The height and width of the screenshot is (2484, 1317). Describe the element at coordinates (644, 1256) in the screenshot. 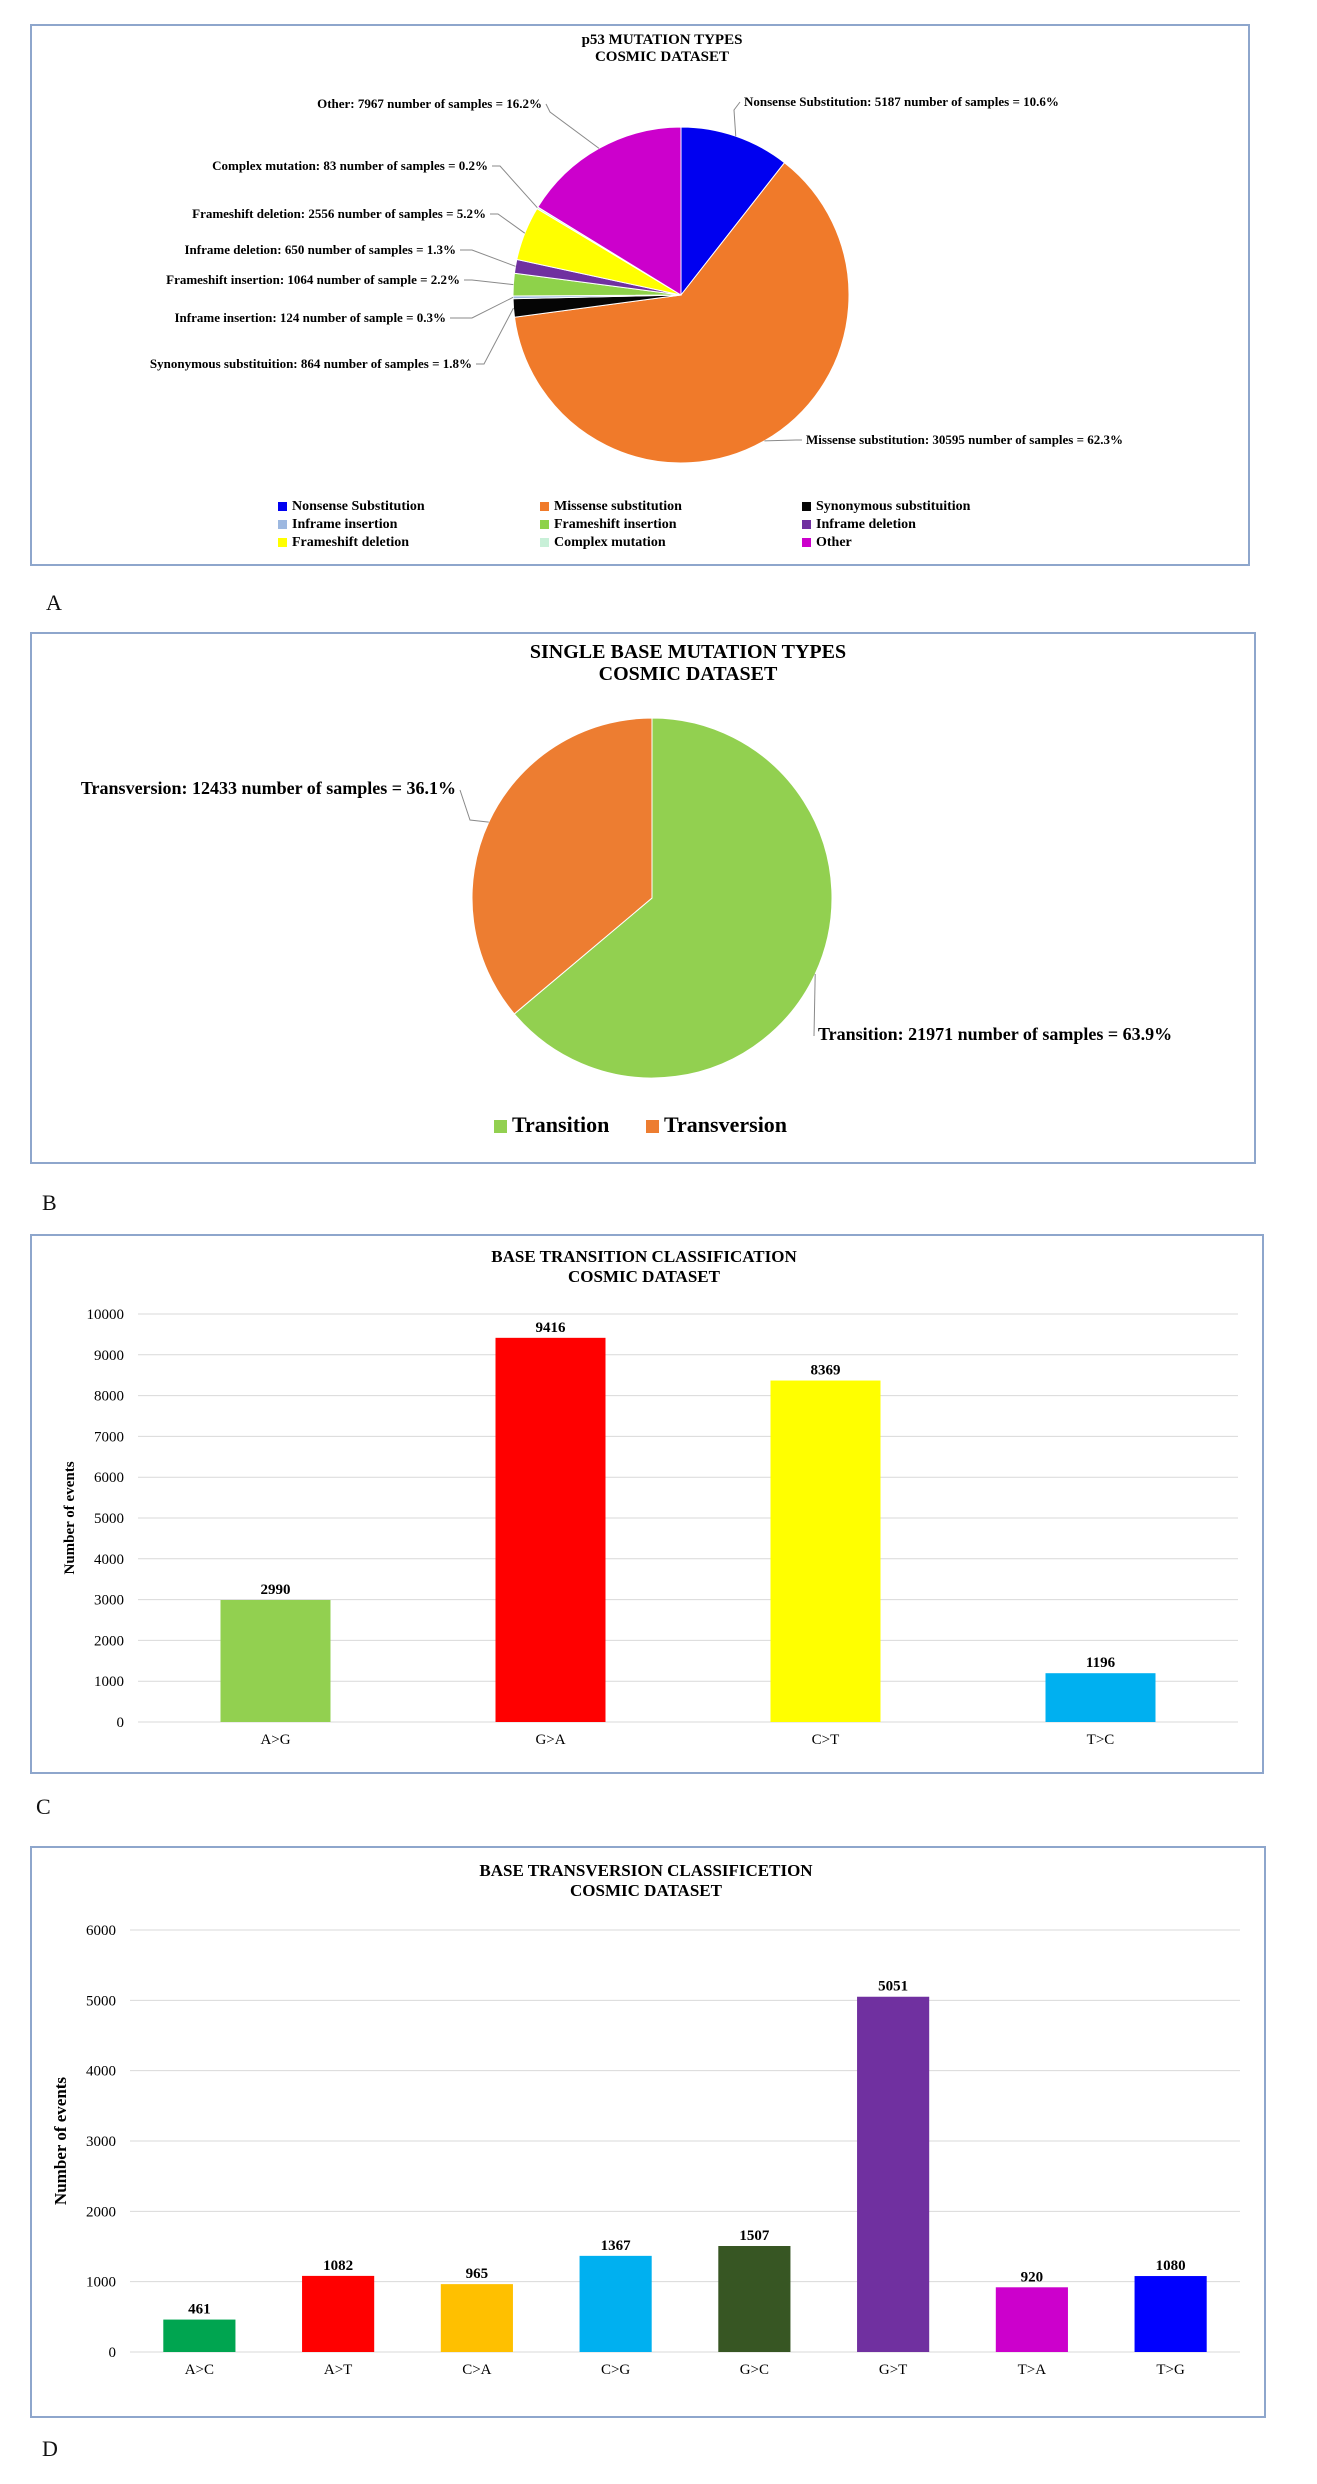

I see `chart-title: BASE TRANSITION CLASSIFICATION` at that location.